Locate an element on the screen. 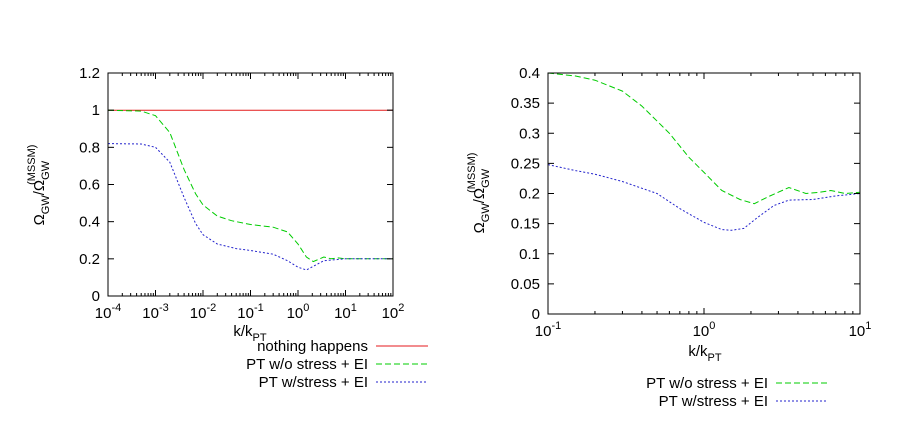 The image size is (899, 440). y-tick-label: 0.35 is located at coordinates (525, 103).